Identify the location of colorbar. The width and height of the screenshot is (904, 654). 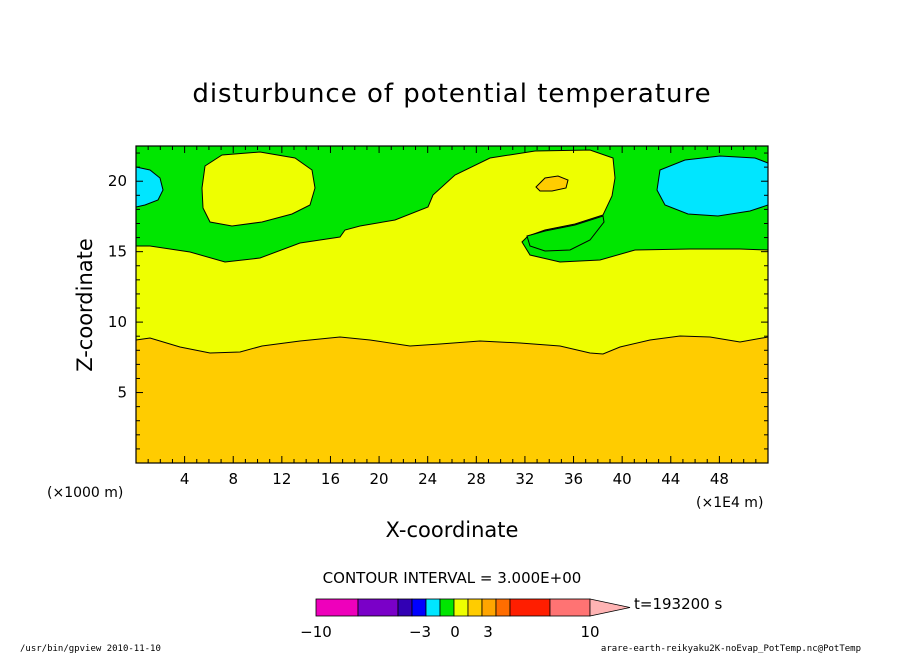
(473, 607).